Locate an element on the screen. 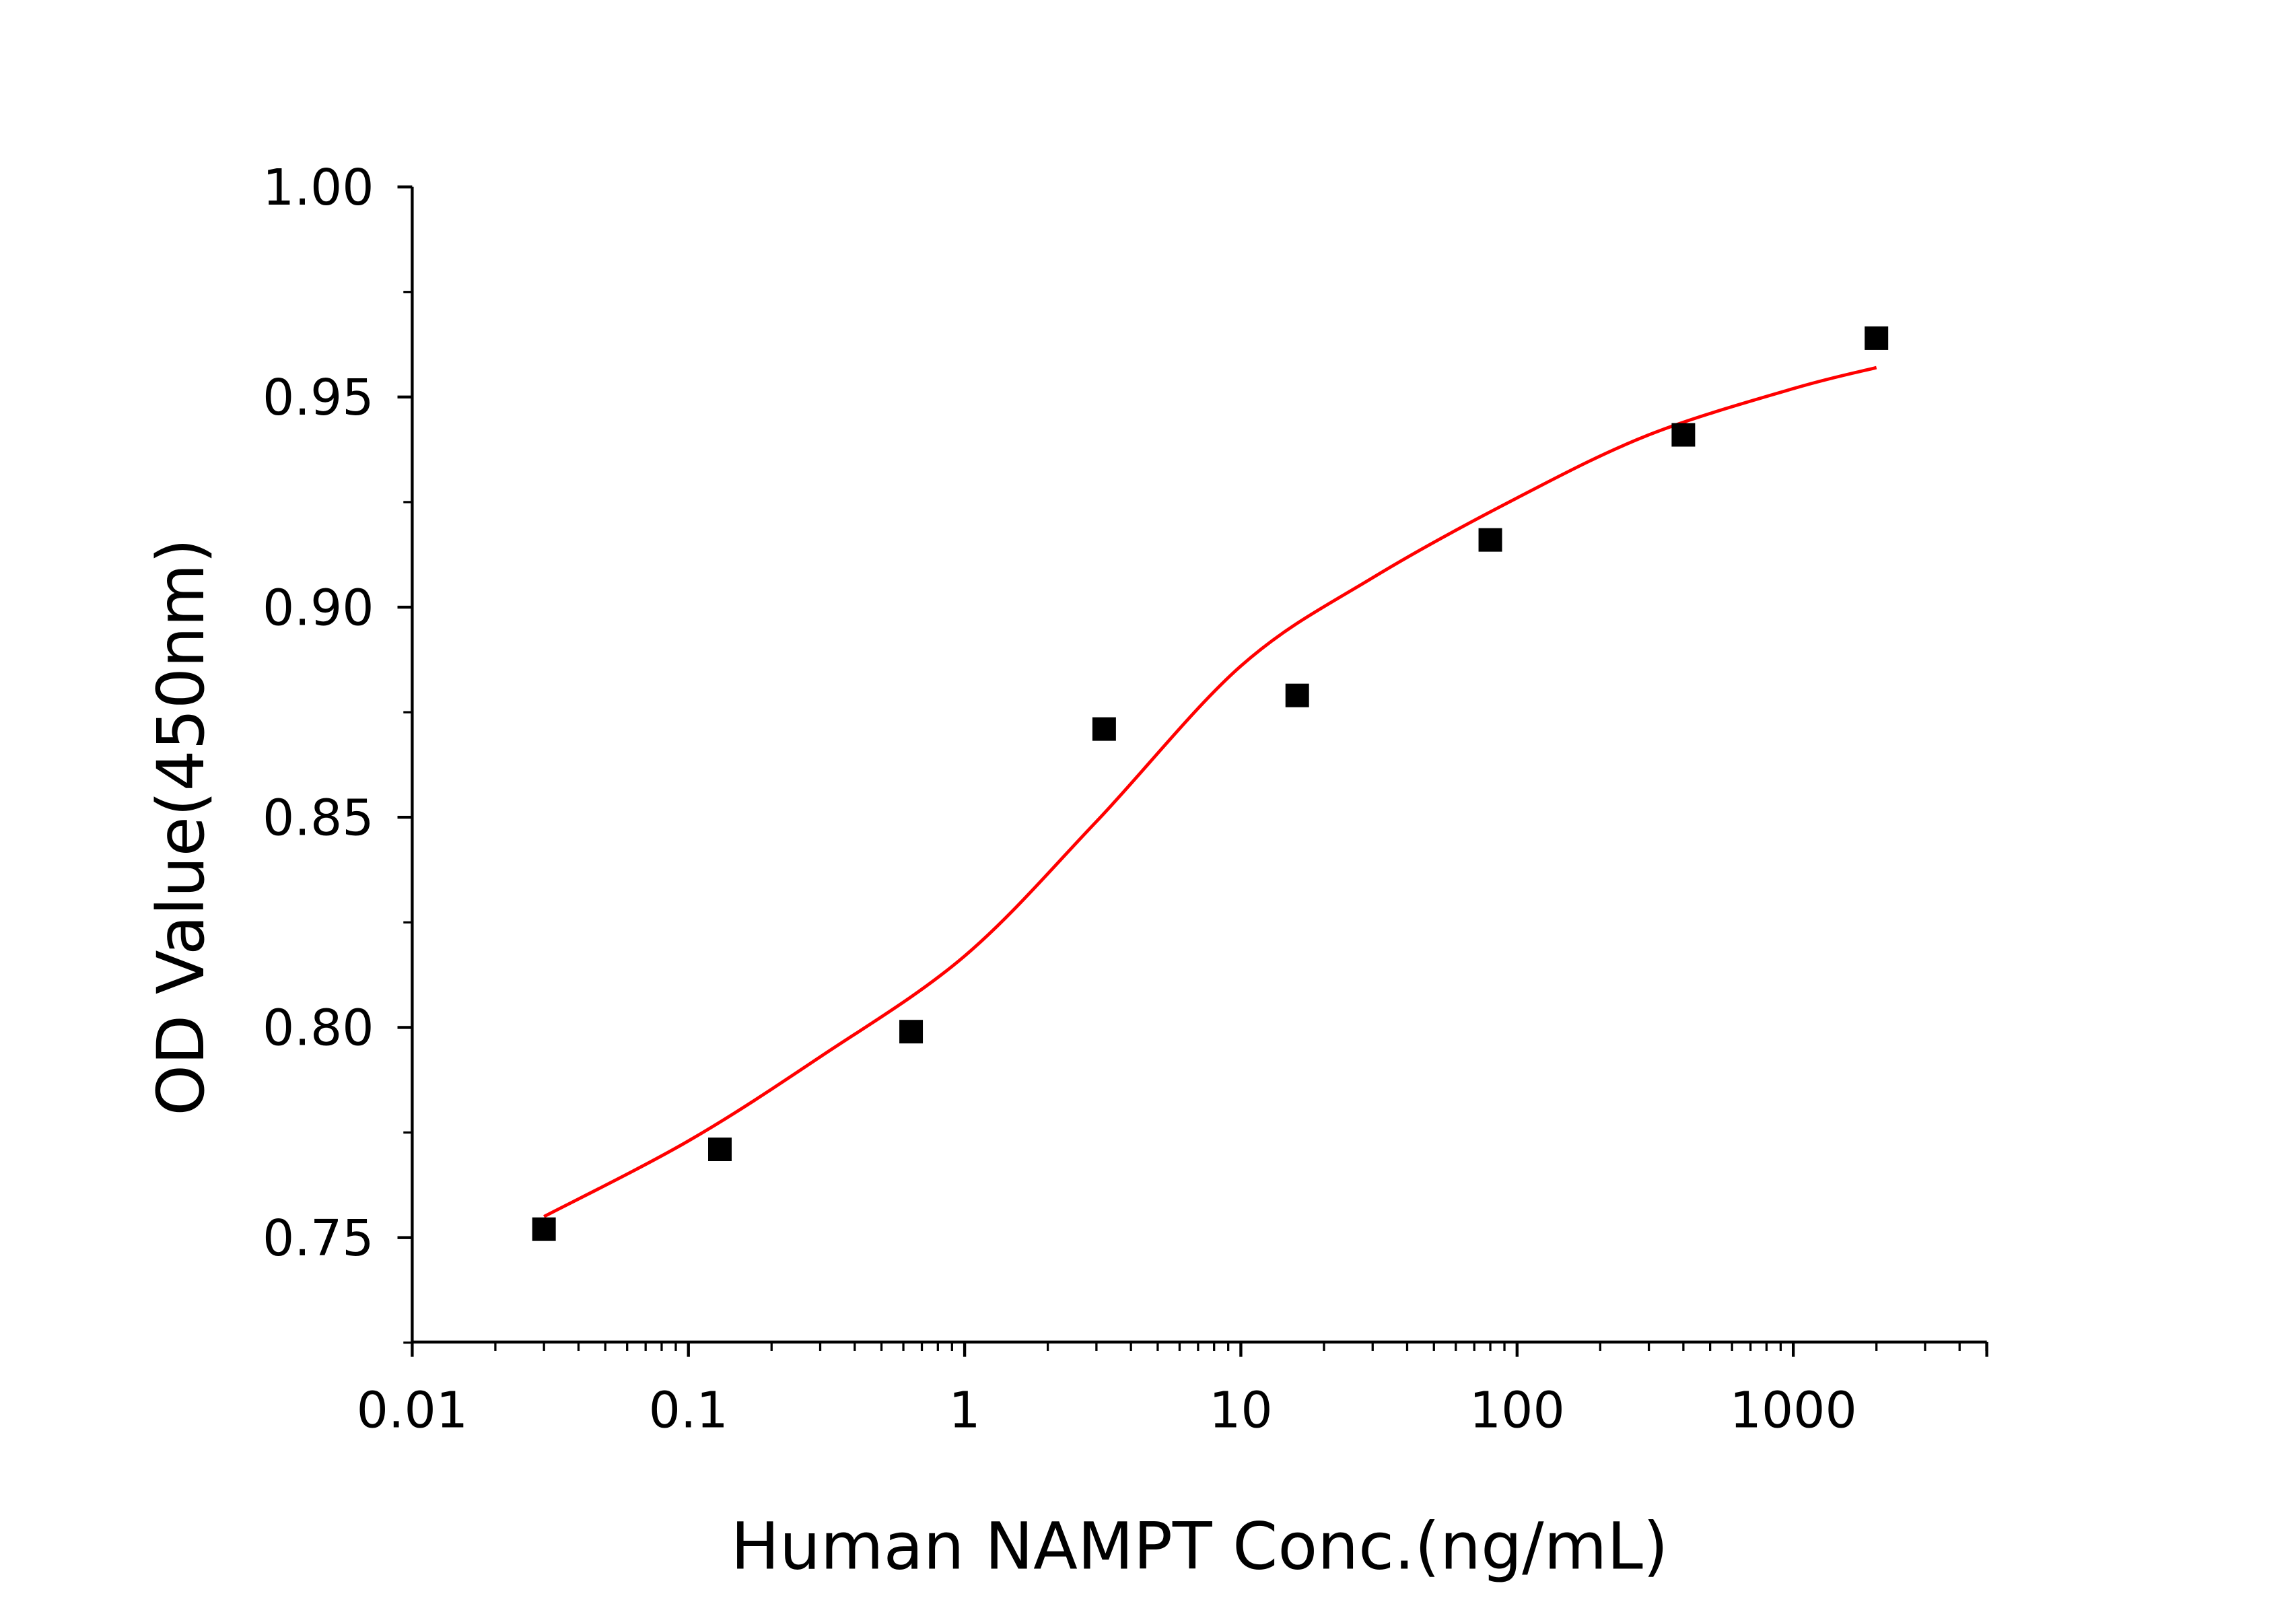  x-tick-label: 0.1 is located at coordinates (688, 1410).